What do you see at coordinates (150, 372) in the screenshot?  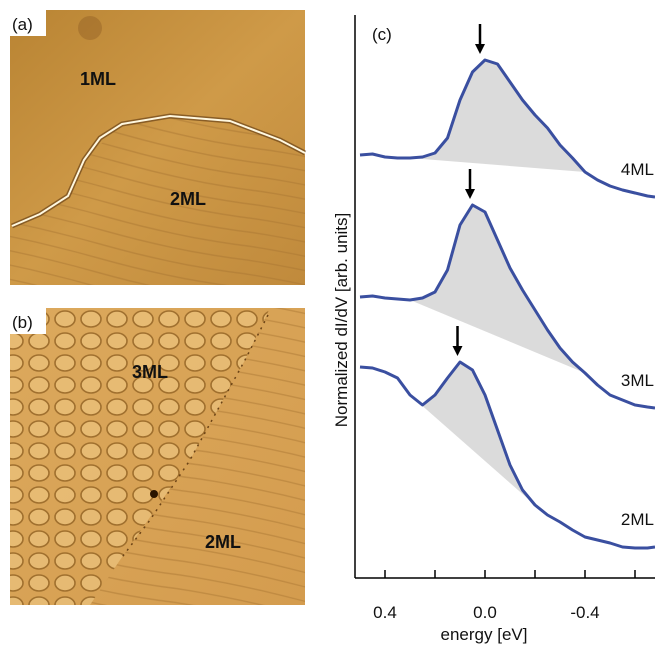 I see `region-label: 3ML` at bounding box center [150, 372].